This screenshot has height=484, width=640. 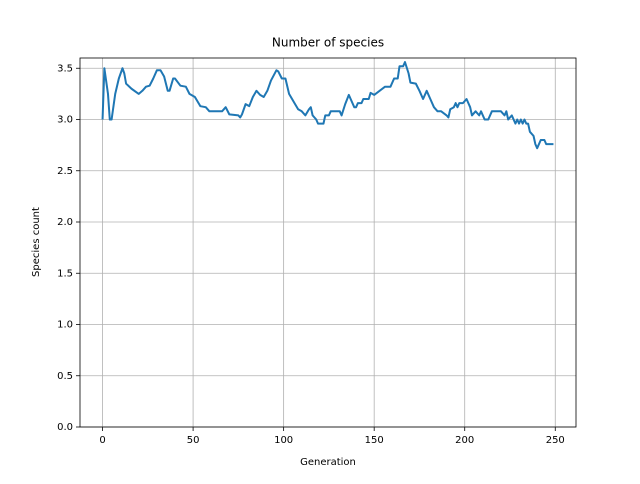 I want to click on y-tick-label: 0.5, so click(x=65, y=376).